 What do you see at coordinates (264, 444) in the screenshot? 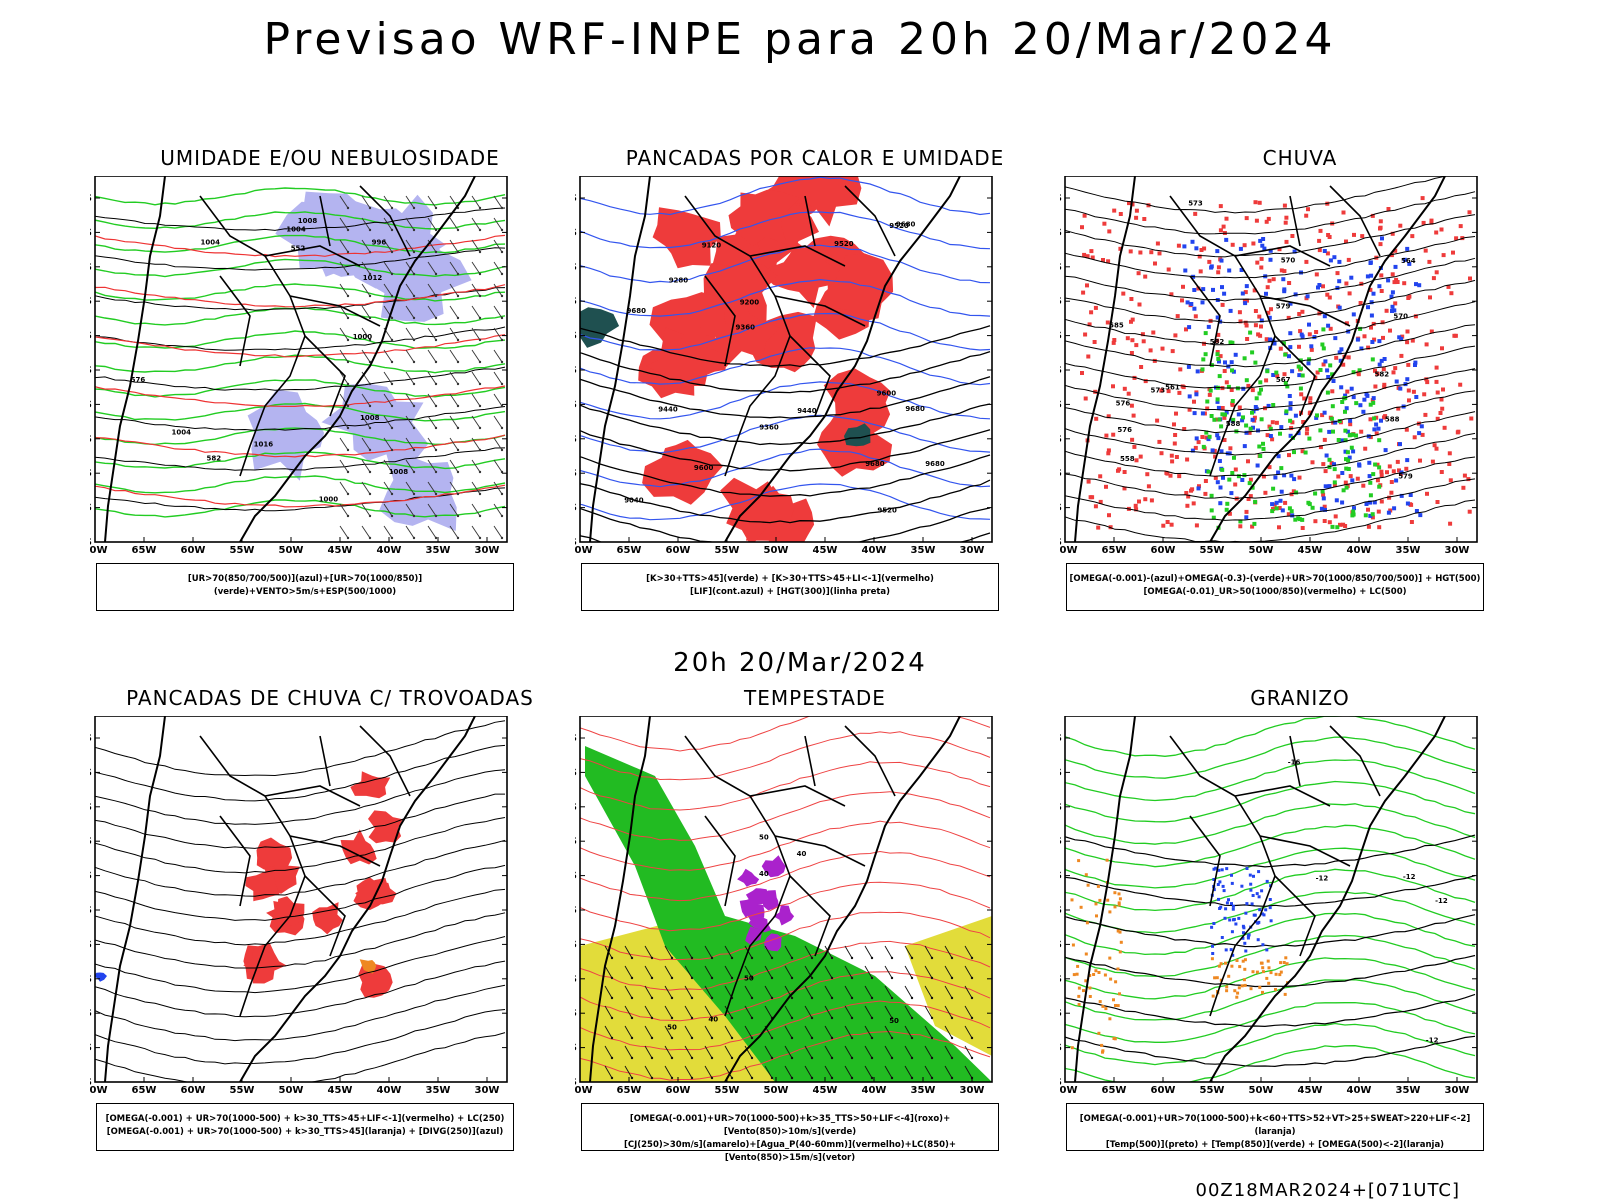
I see `contour-label: 1016` at bounding box center [264, 444].